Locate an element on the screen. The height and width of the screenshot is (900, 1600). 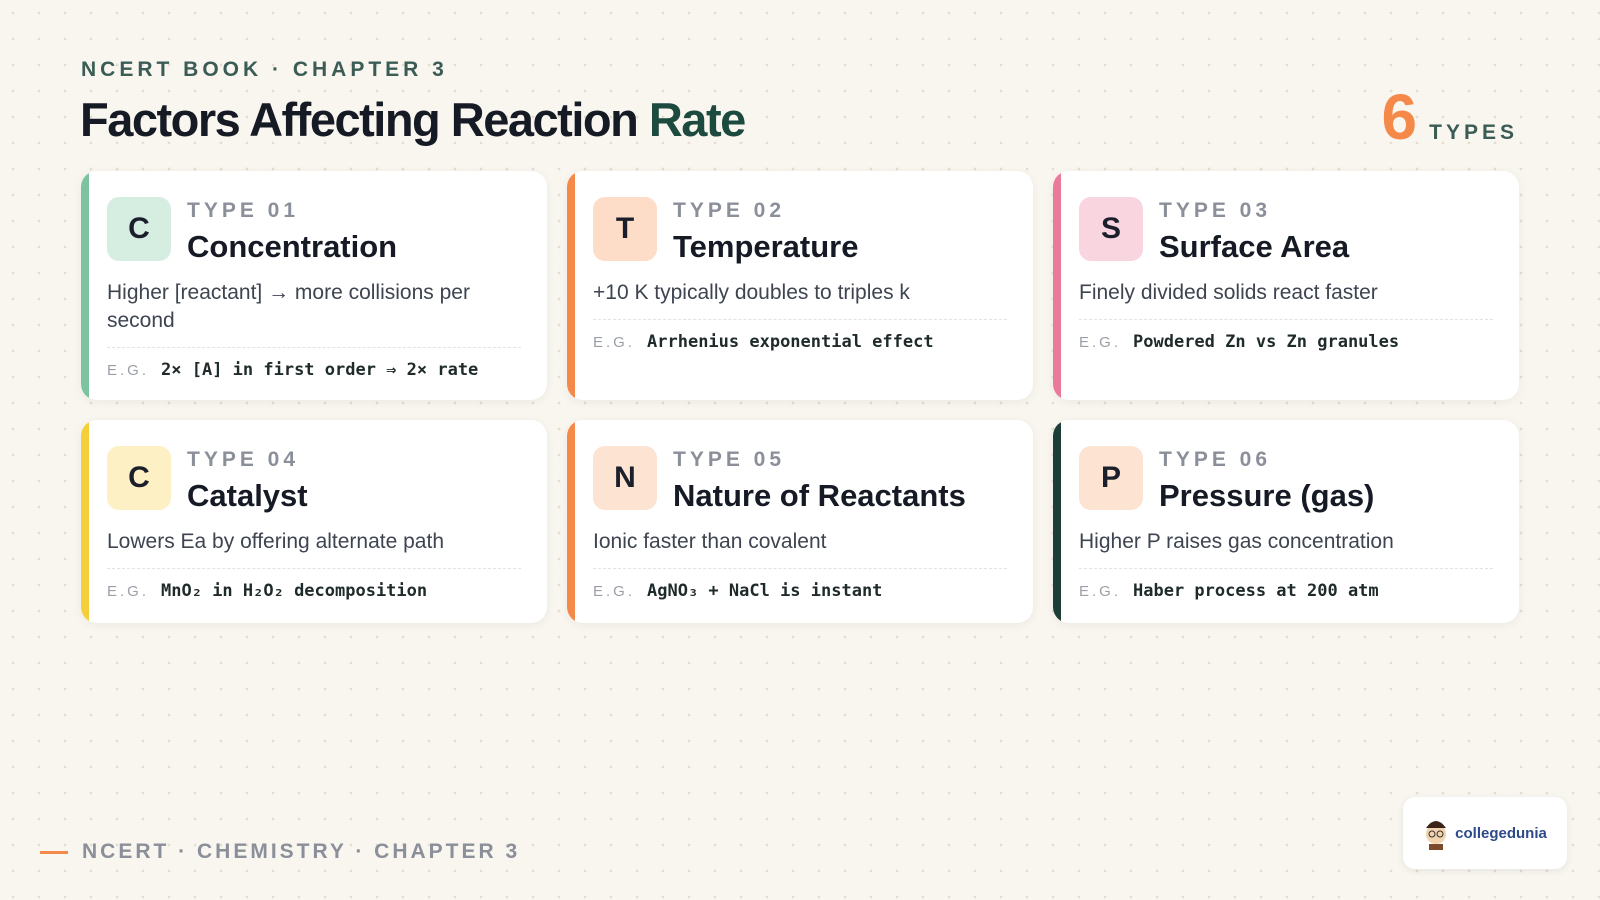
card-example: E.G. Arrhenius exponential effect is located at coordinates (800, 347).